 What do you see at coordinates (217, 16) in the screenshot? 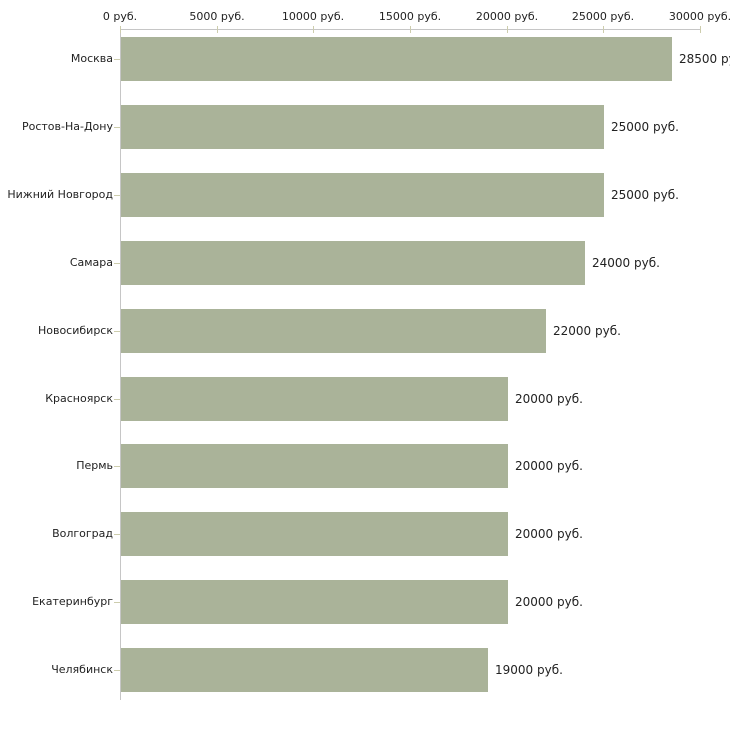
I see `x-axis-tick-label: 5000 руб.` at bounding box center [217, 16].